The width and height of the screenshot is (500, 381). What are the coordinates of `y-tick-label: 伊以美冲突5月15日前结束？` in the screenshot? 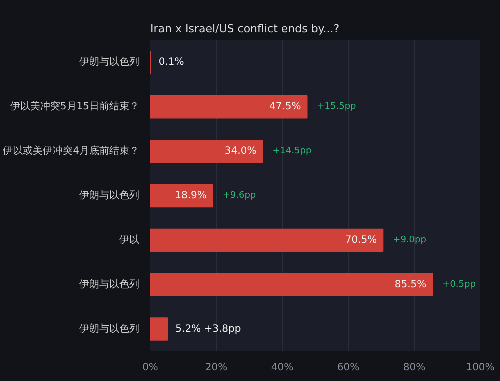 It's located at (75, 106).